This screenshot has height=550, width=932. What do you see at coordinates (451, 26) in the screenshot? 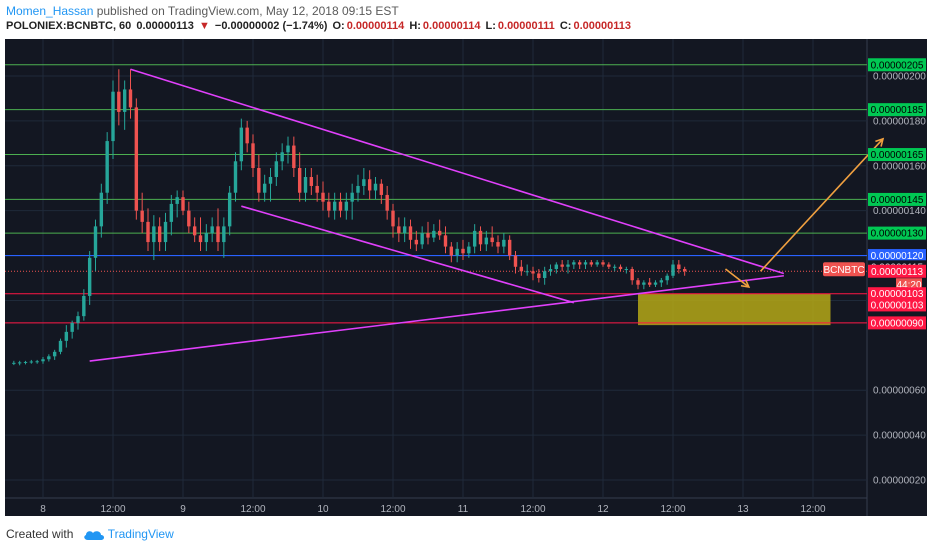
I see `high-value: 0.00000114` at bounding box center [451, 26].